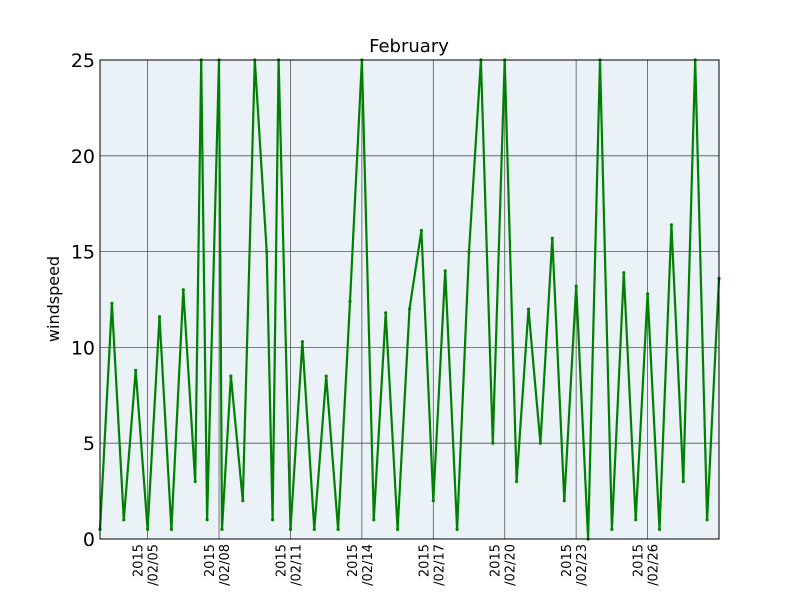 This screenshot has width=800, height=600. Describe the element at coordinates (83, 157) in the screenshot. I see `y-tick-label: 20` at that location.